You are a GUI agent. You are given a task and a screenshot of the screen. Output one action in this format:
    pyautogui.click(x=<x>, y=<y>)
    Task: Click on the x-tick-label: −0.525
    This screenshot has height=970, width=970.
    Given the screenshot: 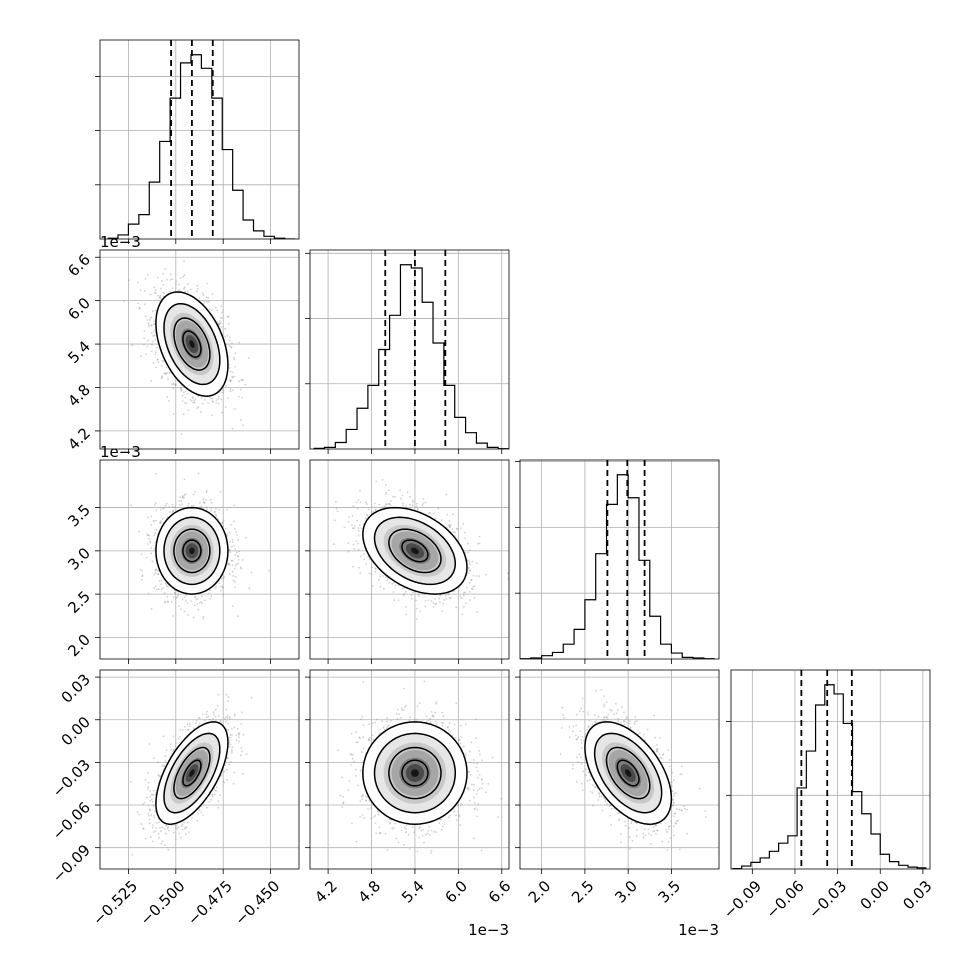 What is the action you would take?
    pyautogui.click(x=115, y=903)
    